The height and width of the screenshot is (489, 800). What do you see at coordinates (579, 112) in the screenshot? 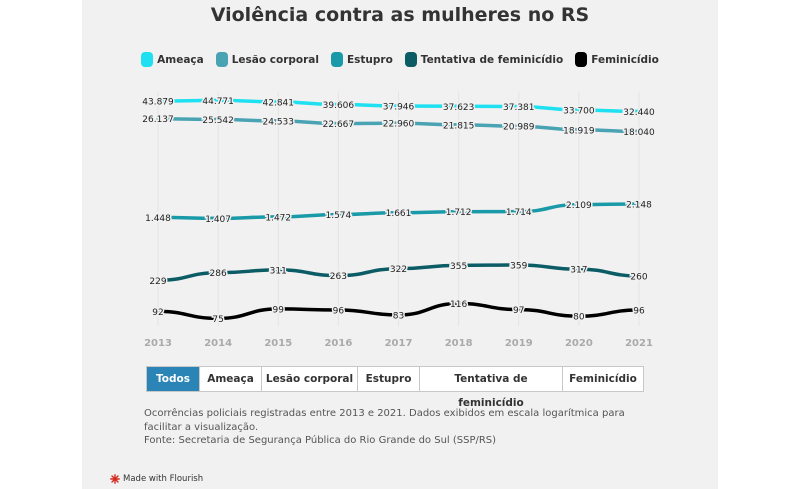
I see `data-label: 33.700` at bounding box center [579, 112].